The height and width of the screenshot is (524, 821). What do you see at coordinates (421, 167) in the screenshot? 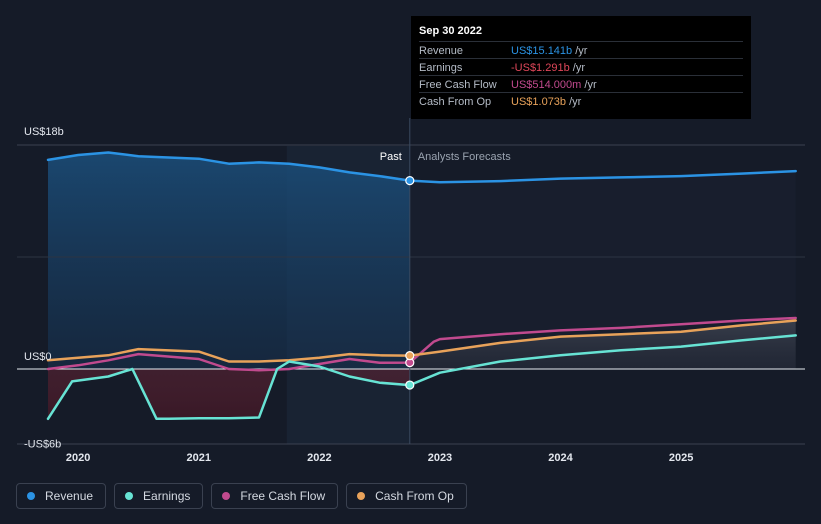
I see `series-line-revenue` at bounding box center [421, 167].